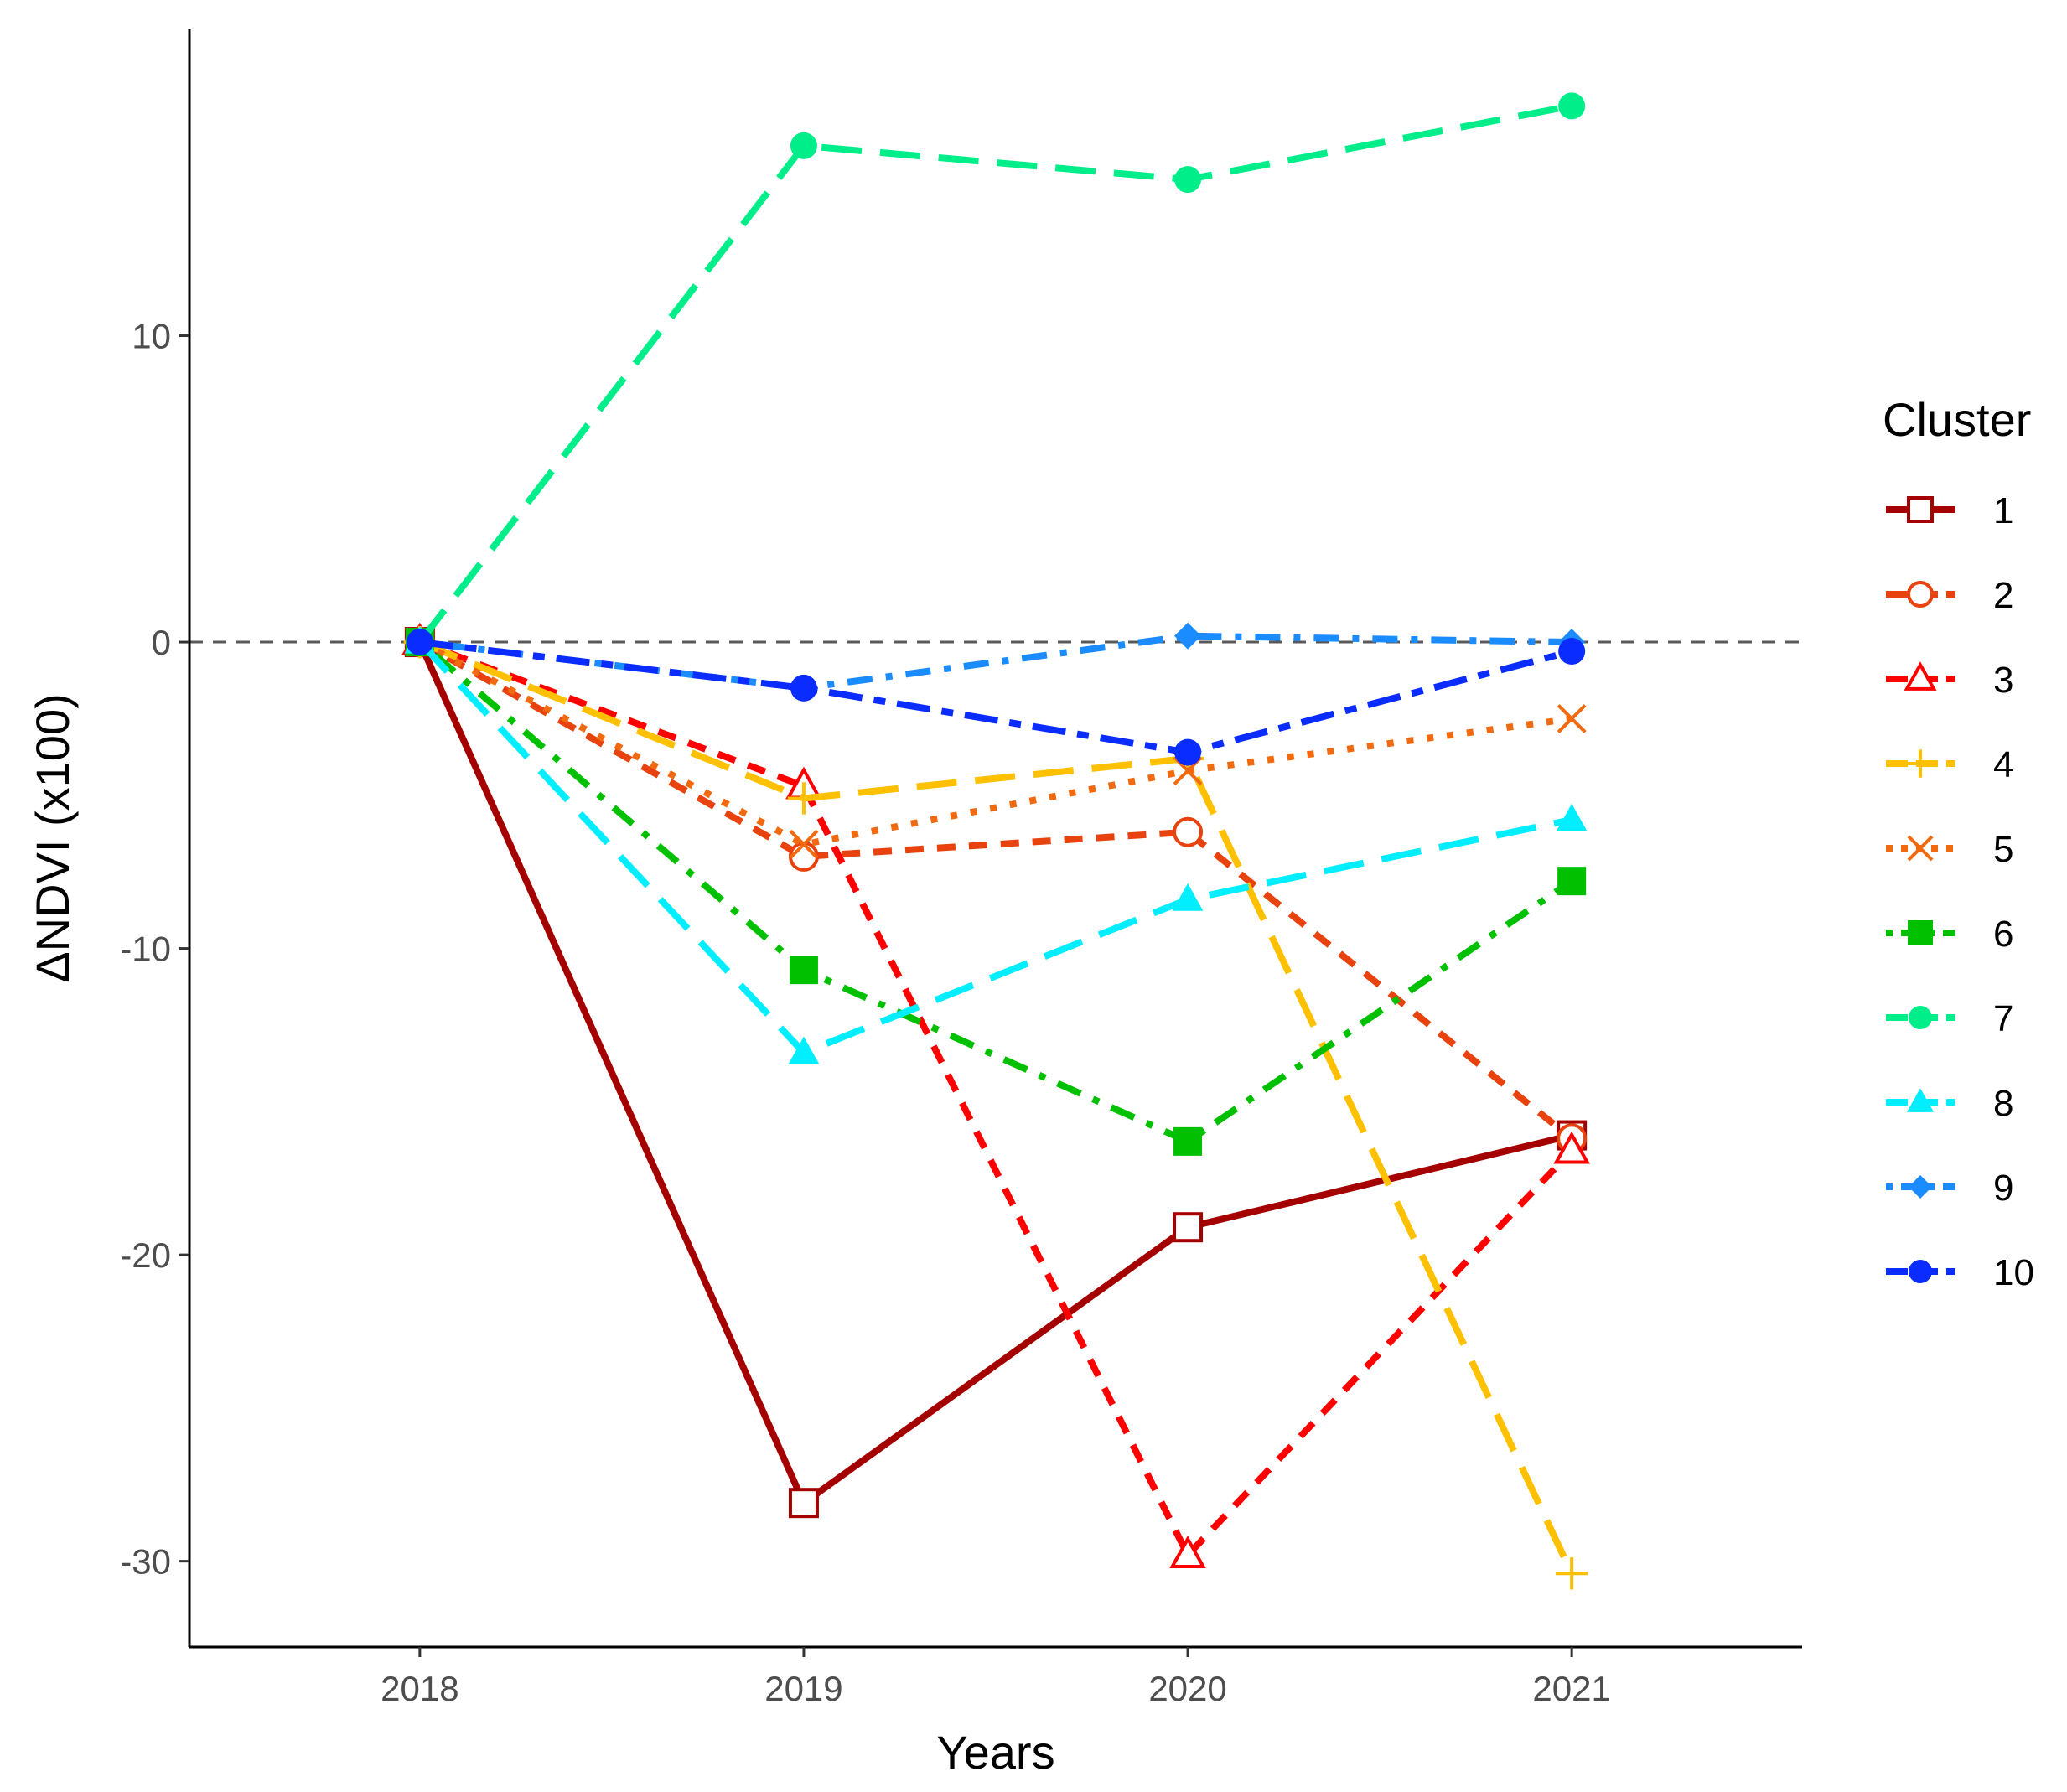 Image resolution: width=2067 pixels, height=1792 pixels. I want to click on legend-title: Cluster, so click(1957, 420).